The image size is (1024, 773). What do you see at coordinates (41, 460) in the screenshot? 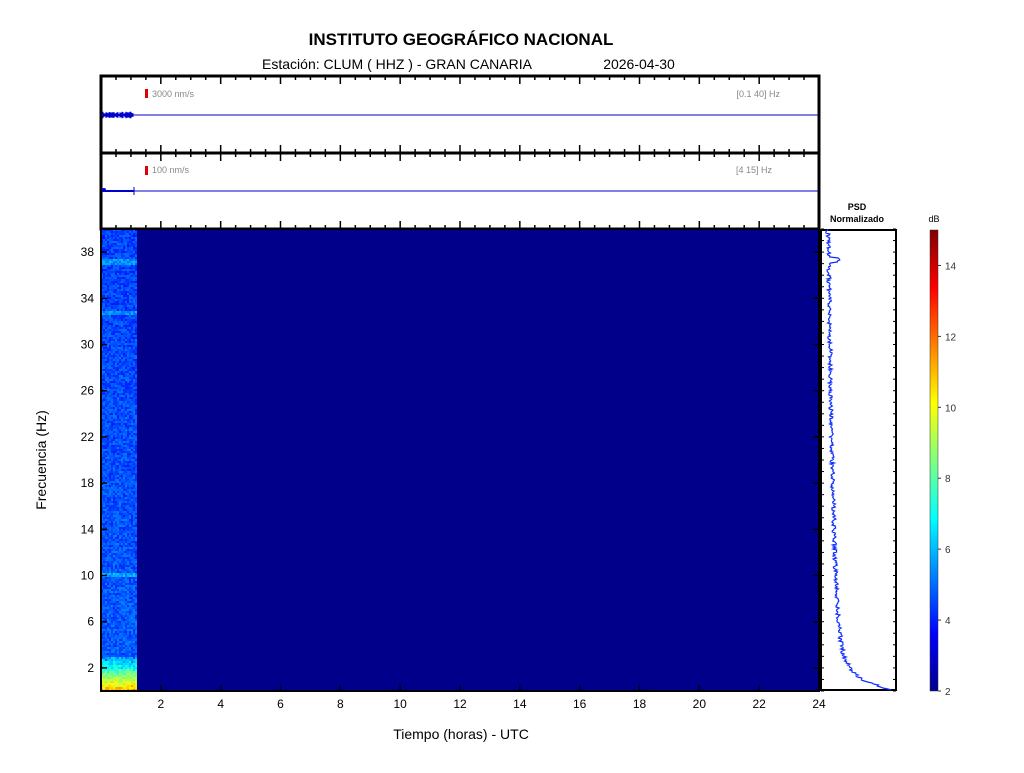
I see `y-axis-label: Frecuencia (Hz)` at bounding box center [41, 460].